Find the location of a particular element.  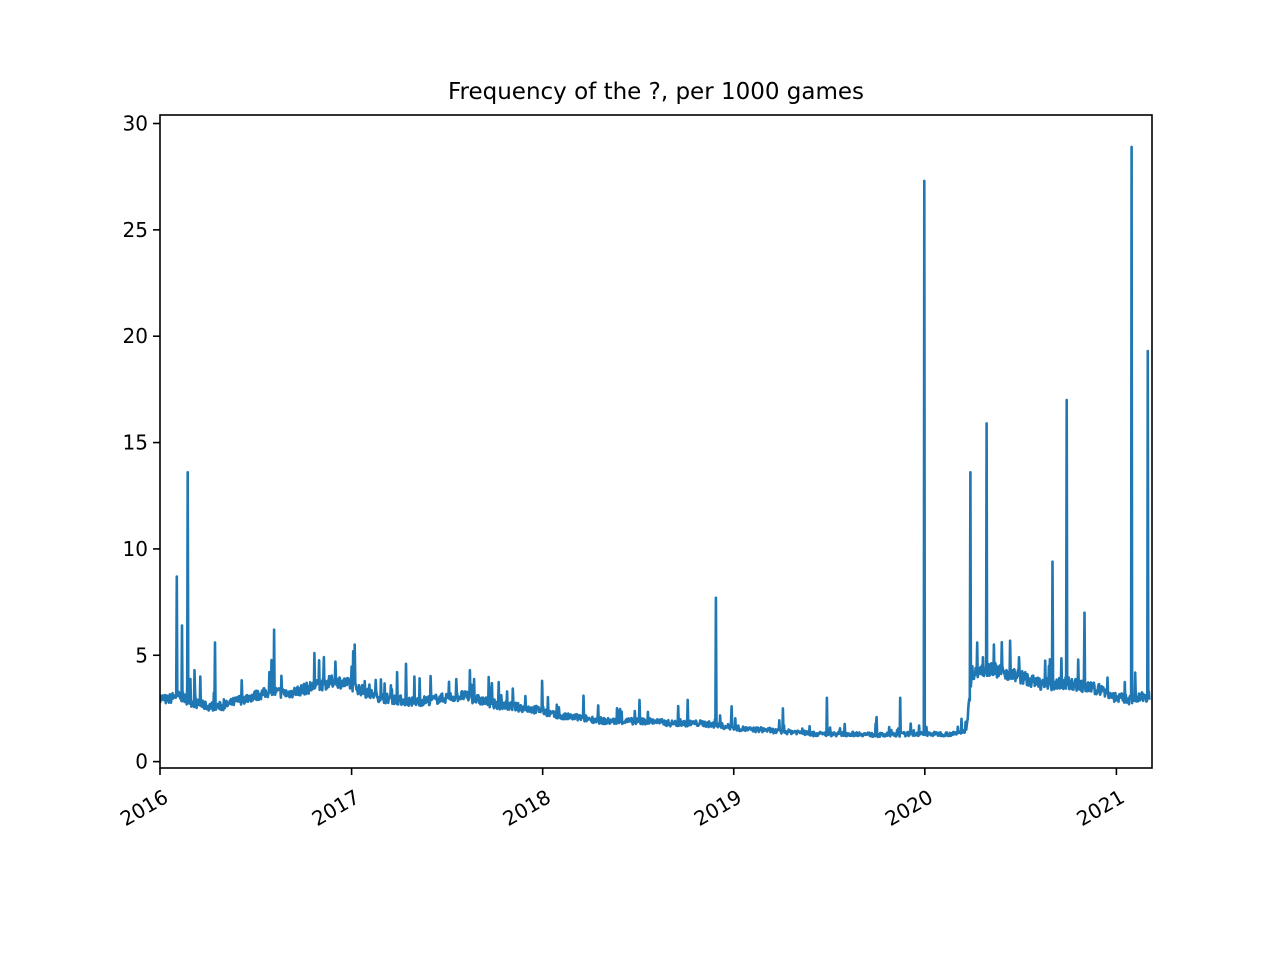

y-axis: 0 5 10 15 20 25 30 is located at coordinates (141, 443).